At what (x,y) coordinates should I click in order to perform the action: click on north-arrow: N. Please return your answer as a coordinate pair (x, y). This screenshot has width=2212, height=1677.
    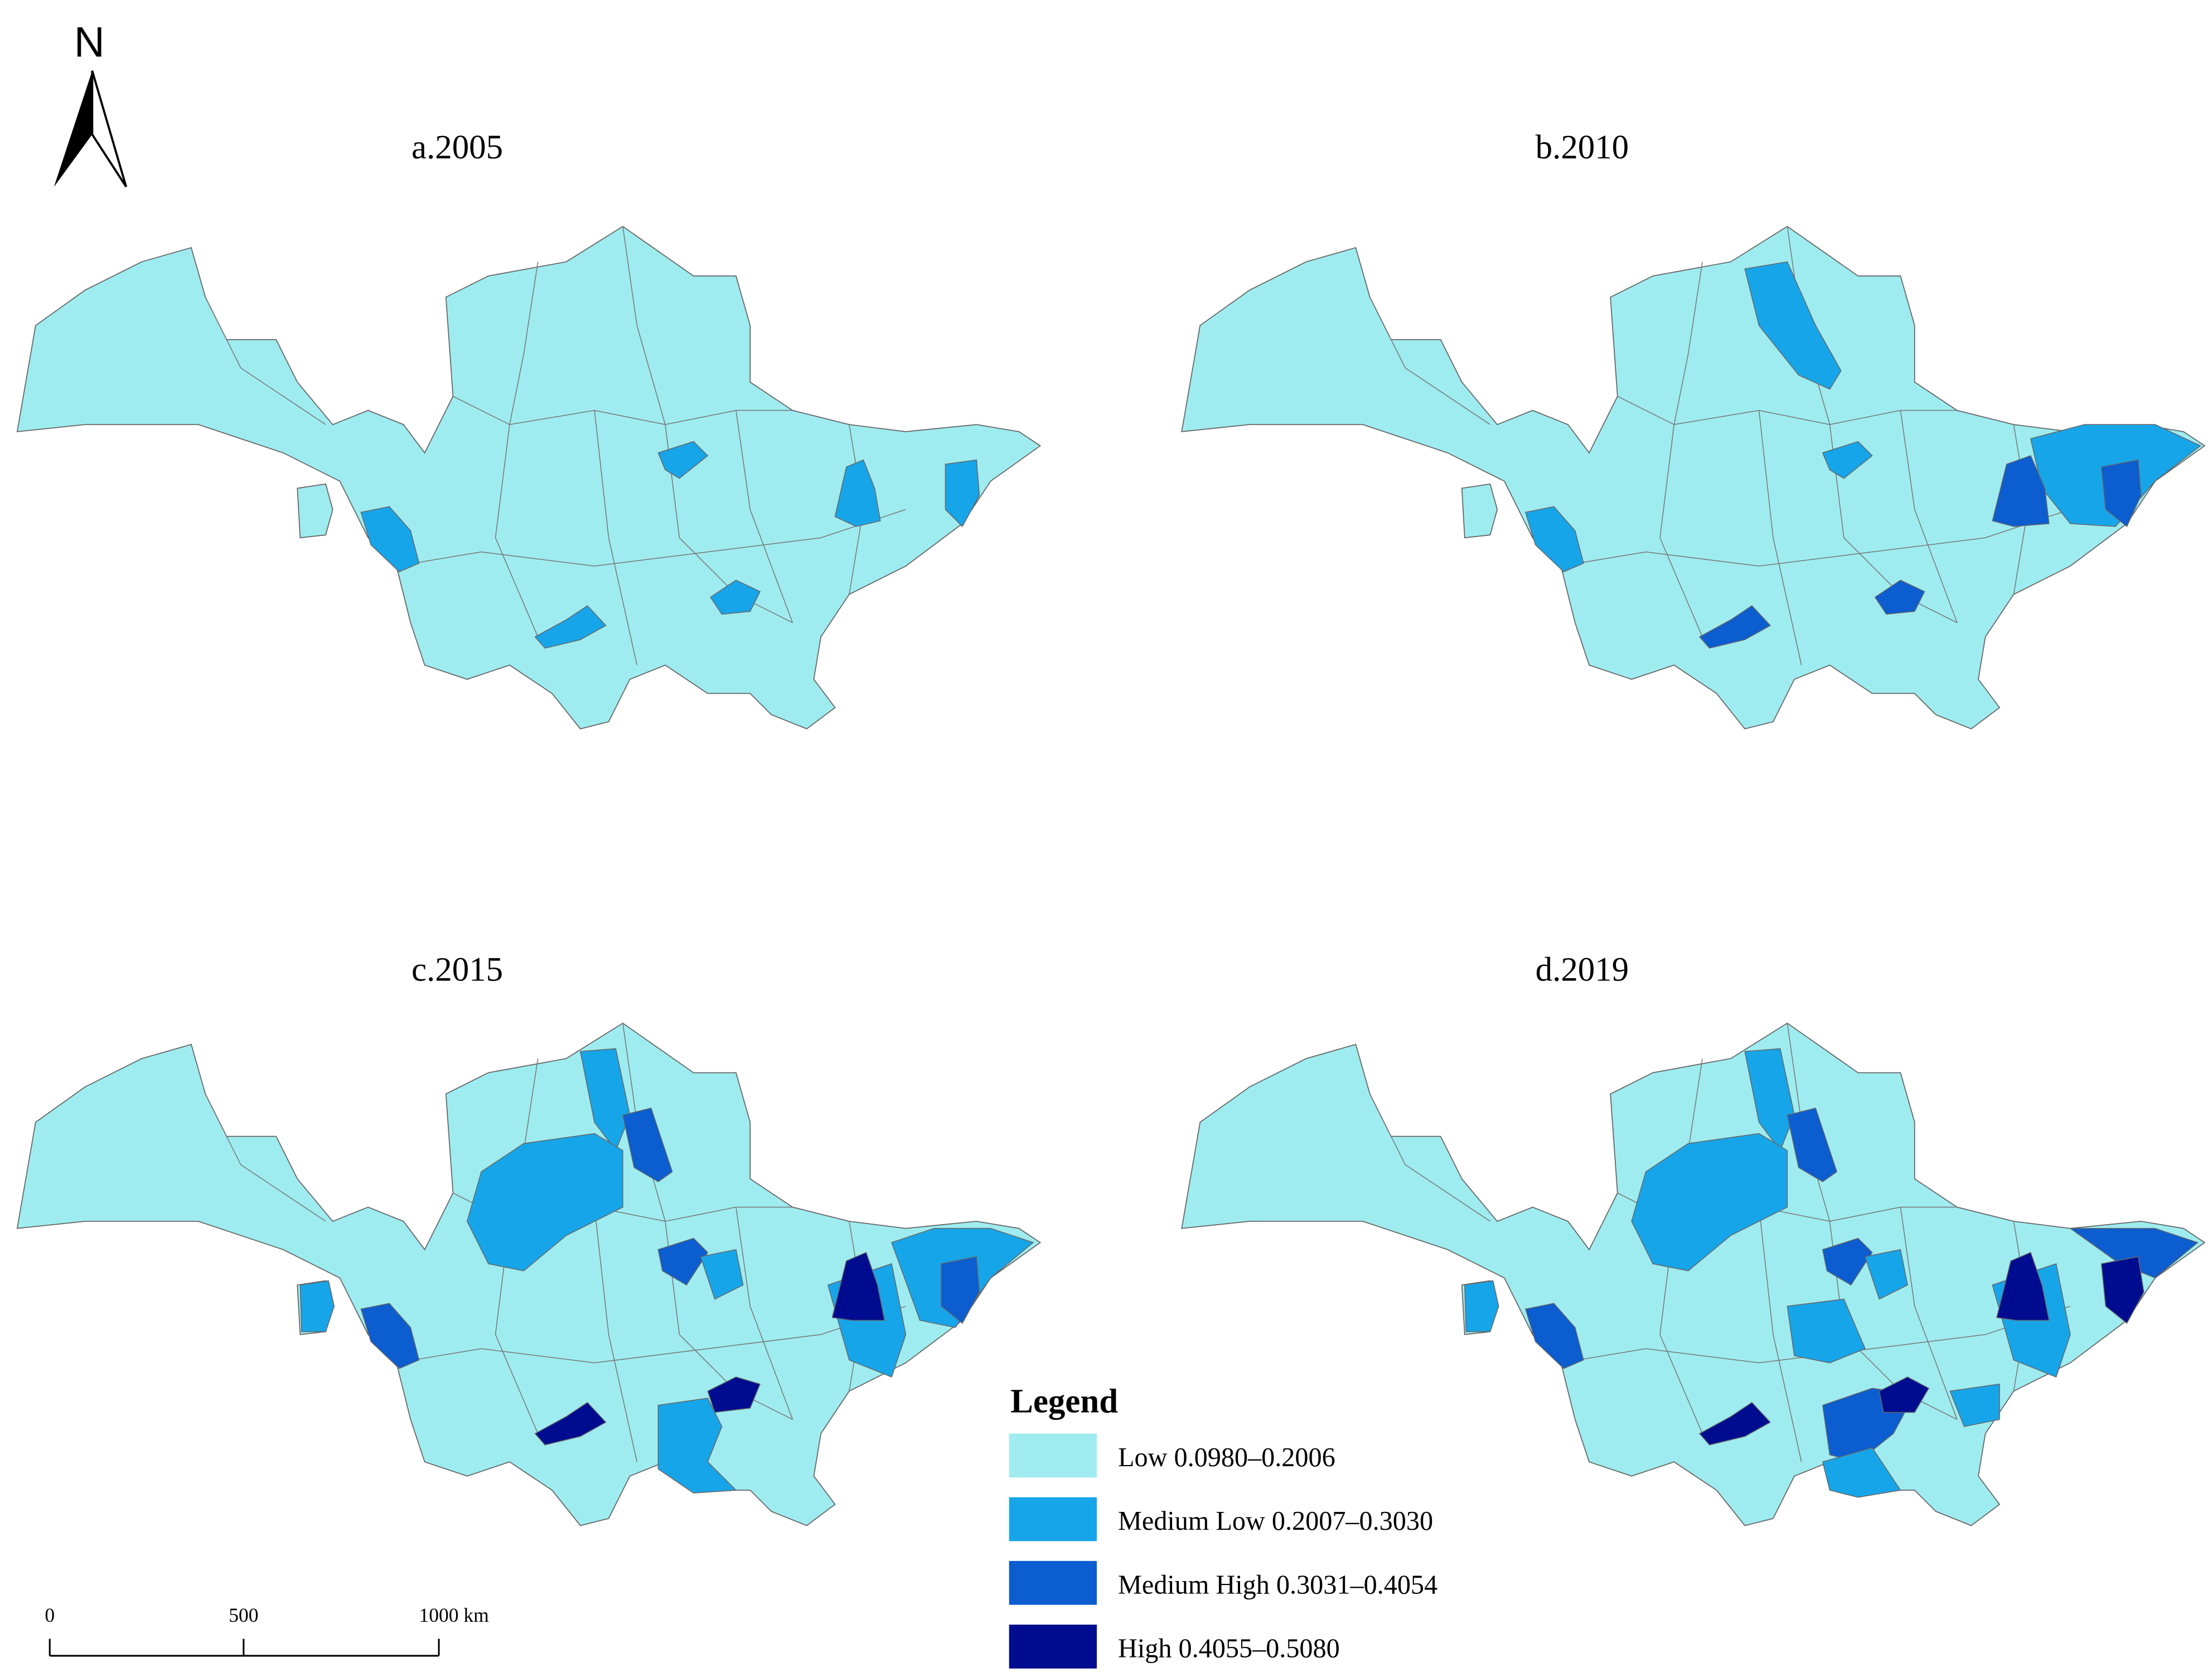
    Looking at the image, I should click on (91, 103).